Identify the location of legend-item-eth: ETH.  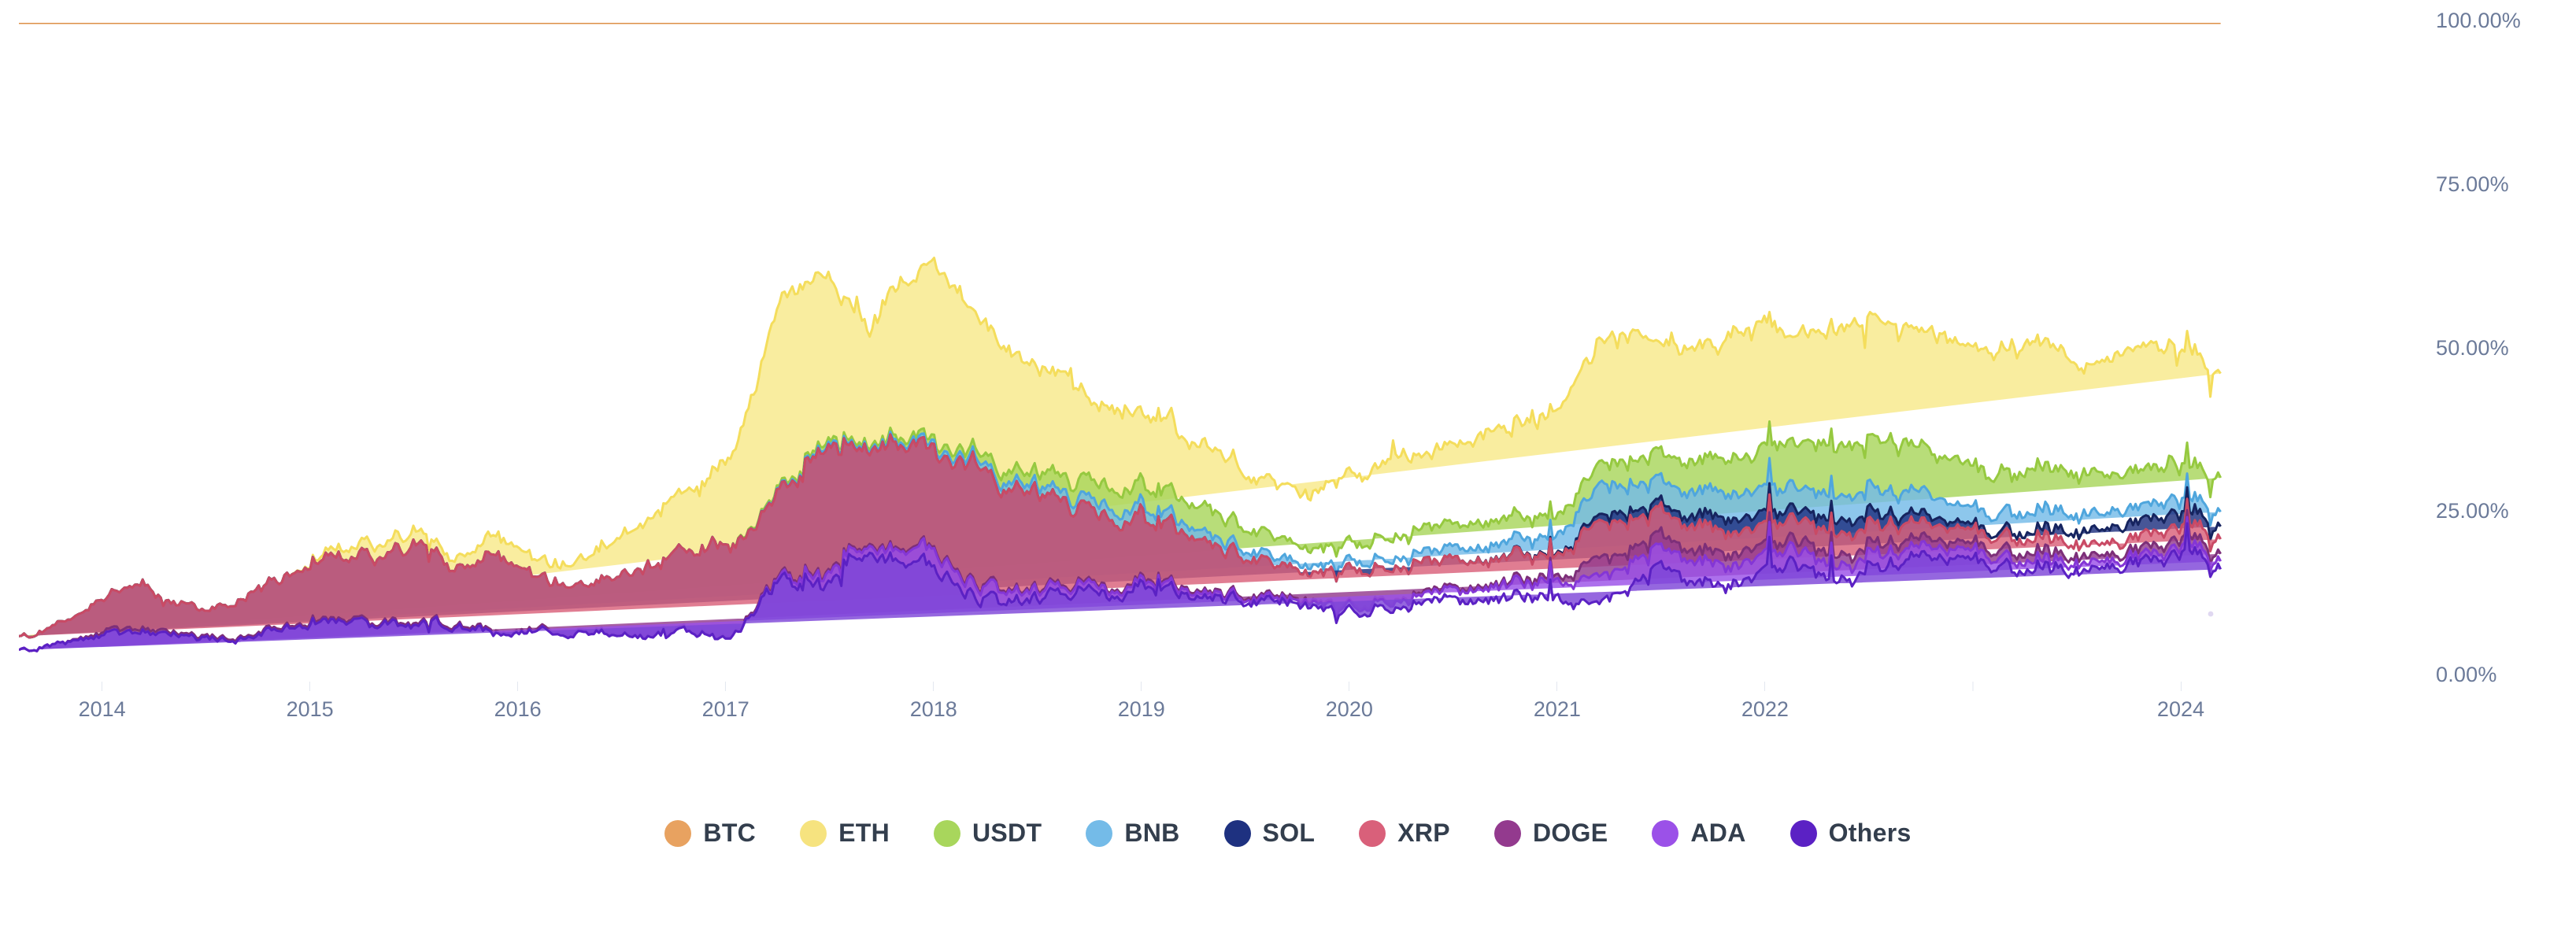
(845, 834).